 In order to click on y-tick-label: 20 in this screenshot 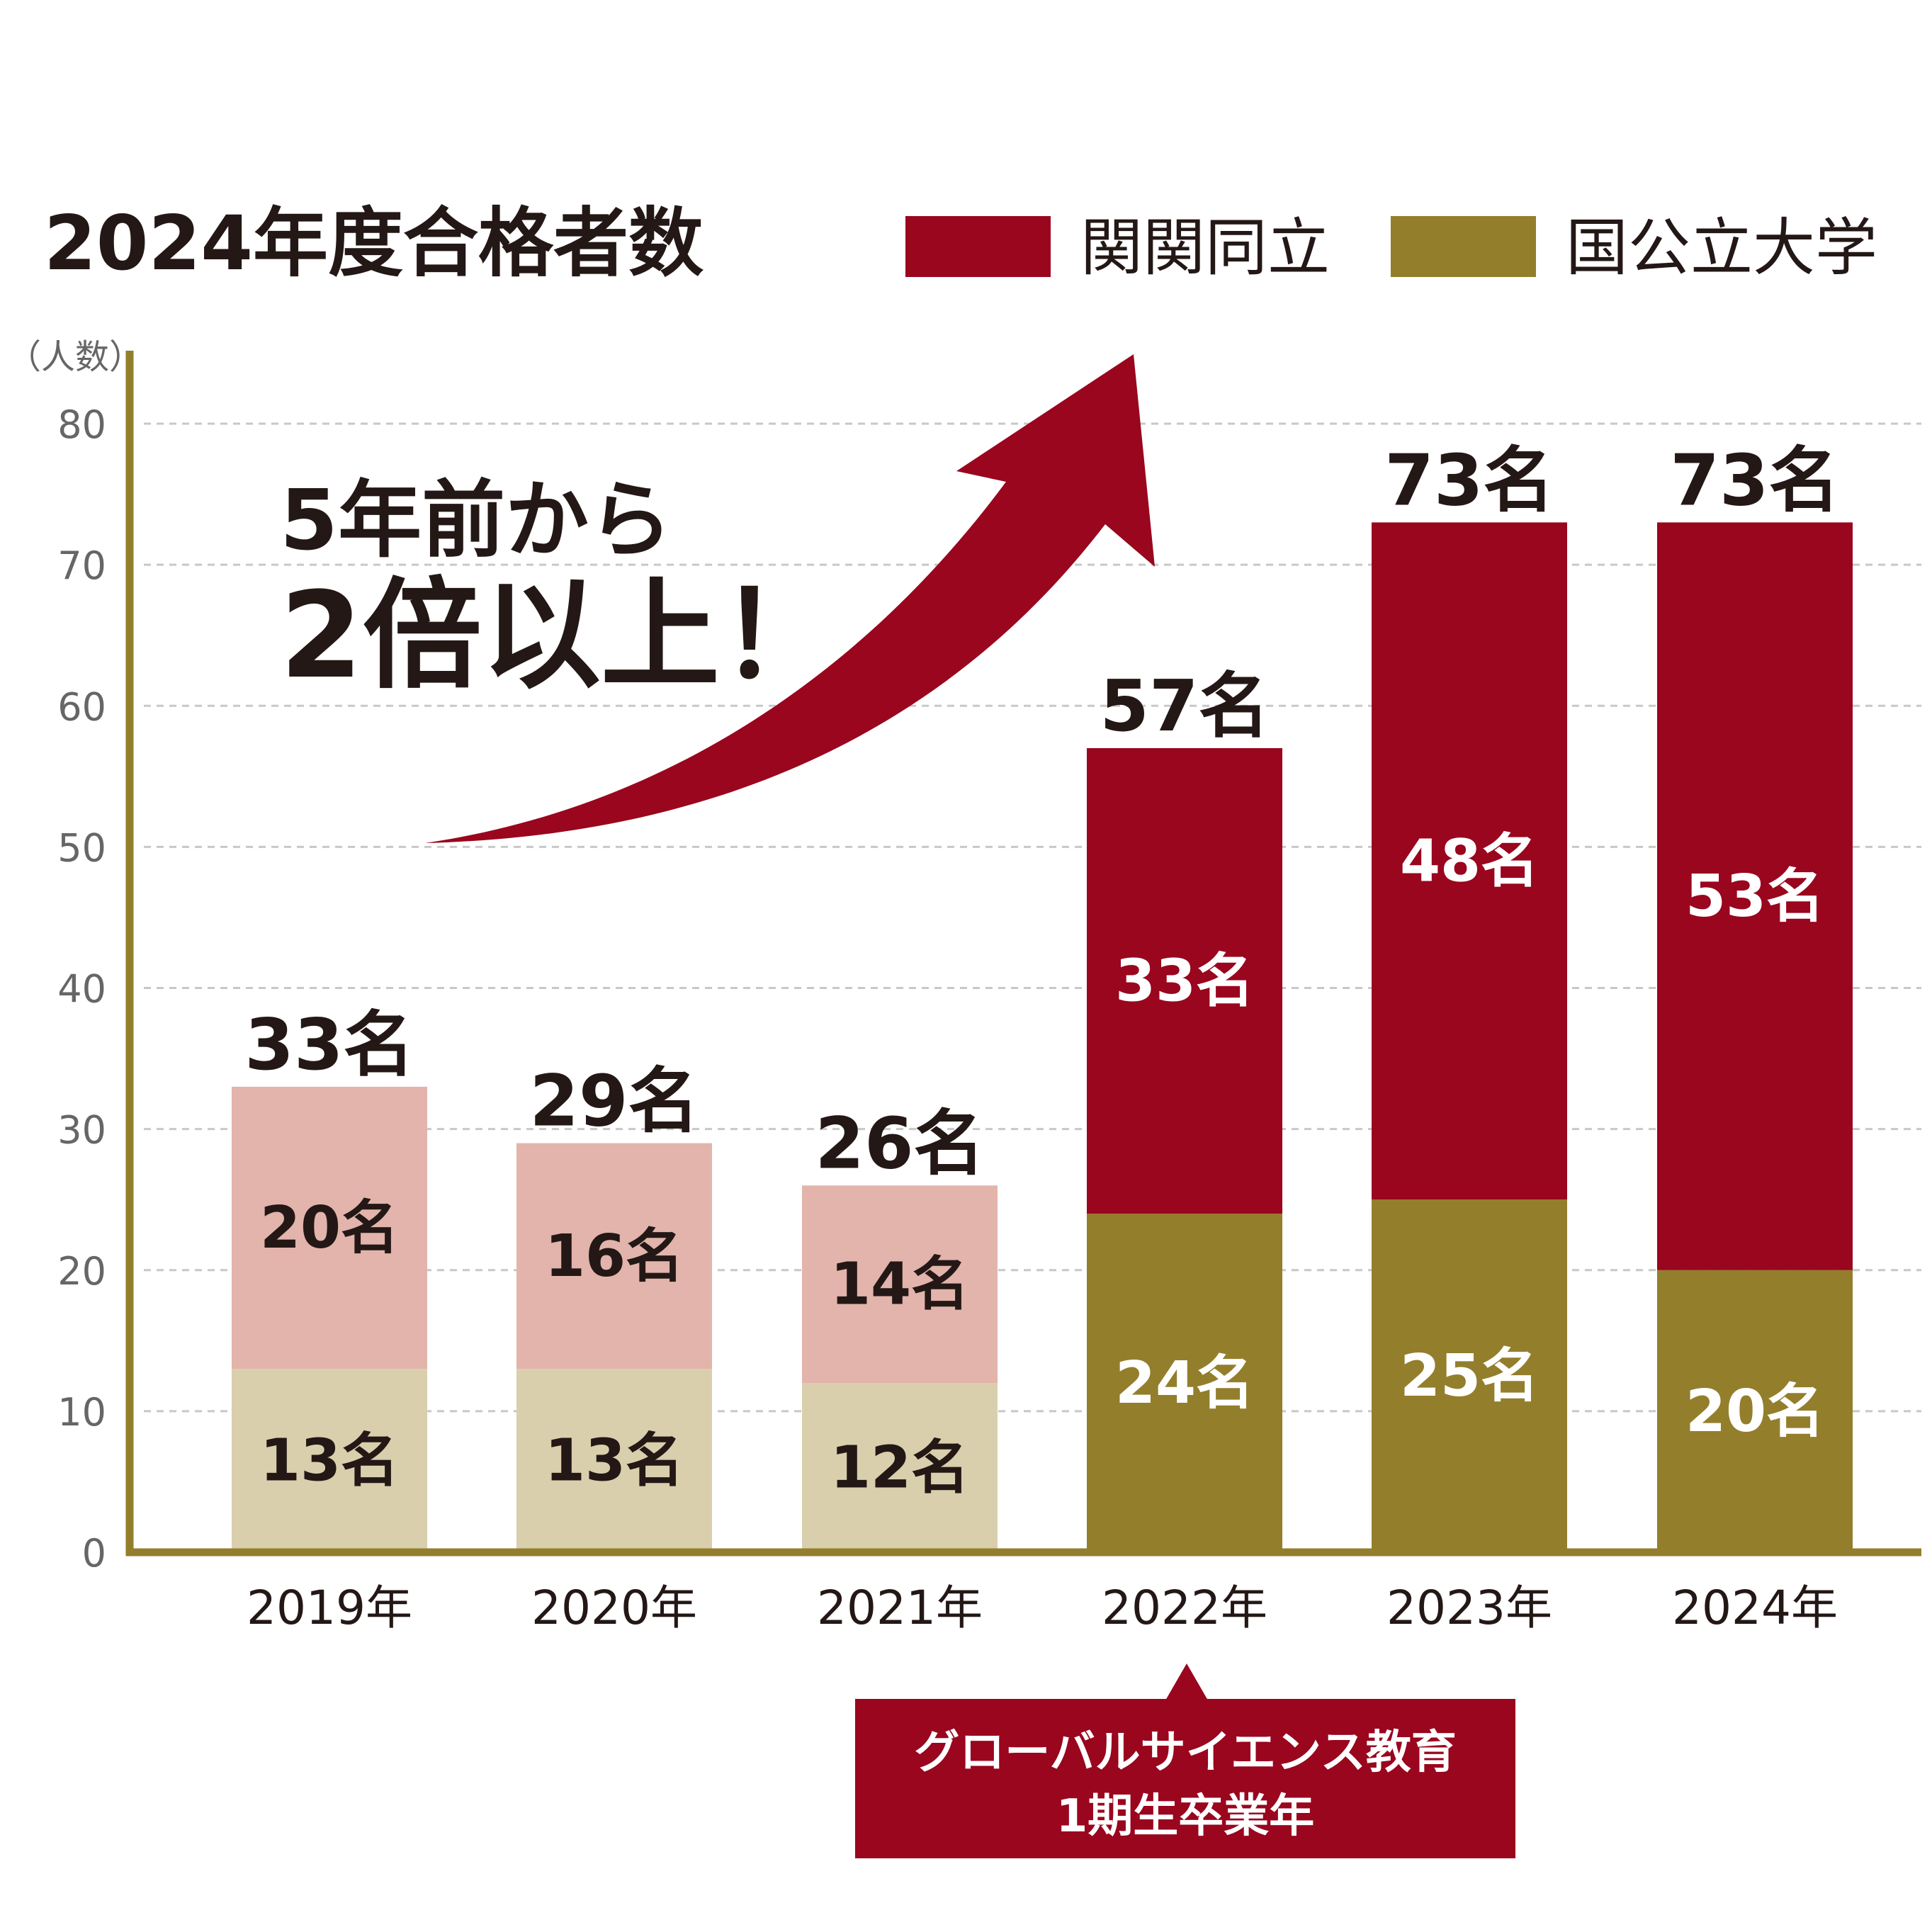, I will do `click(81, 1271)`.